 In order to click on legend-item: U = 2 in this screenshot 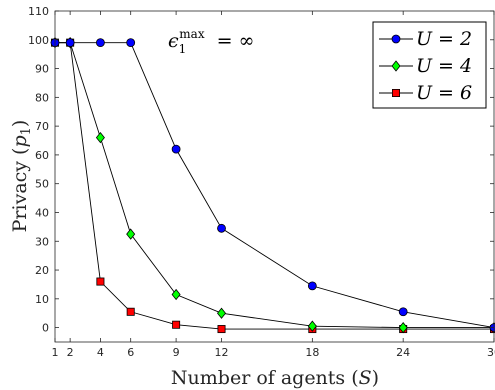, I will do `click(425, 39)`.